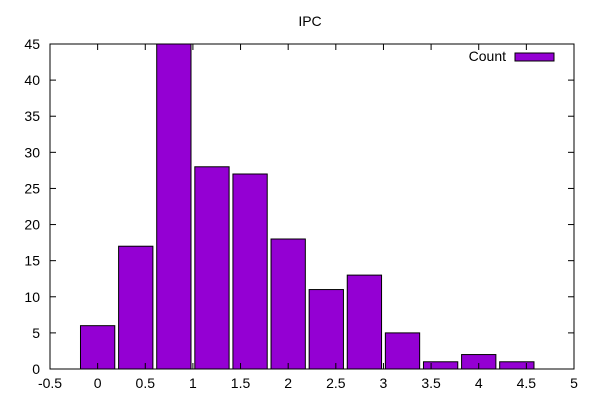 The image size is (600, 400). What do you see at coordinates (32, 261) in the screenshot?
I see `y-tick-label-3: 15` at bounding box center [32, 261].